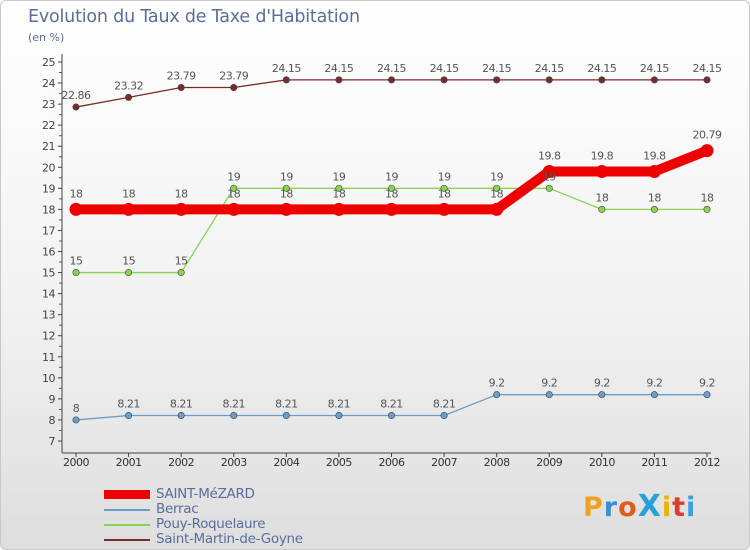  What do you see at coordinates (48, 83) in the screenshot?
I see `y-tick-label: 24` at bounding box center [48, 83].